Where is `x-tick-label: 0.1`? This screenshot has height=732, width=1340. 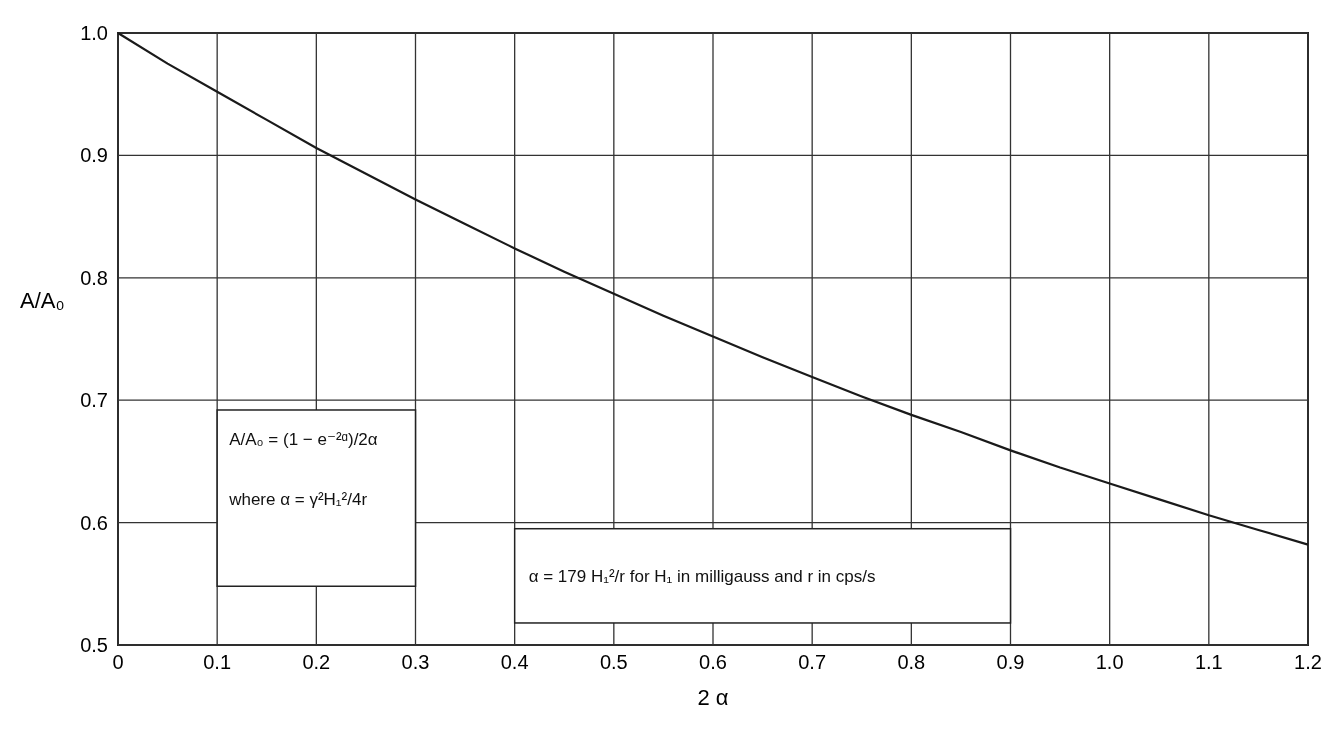 x-tick-label: 0.1 is located at coordinates (217, 662).